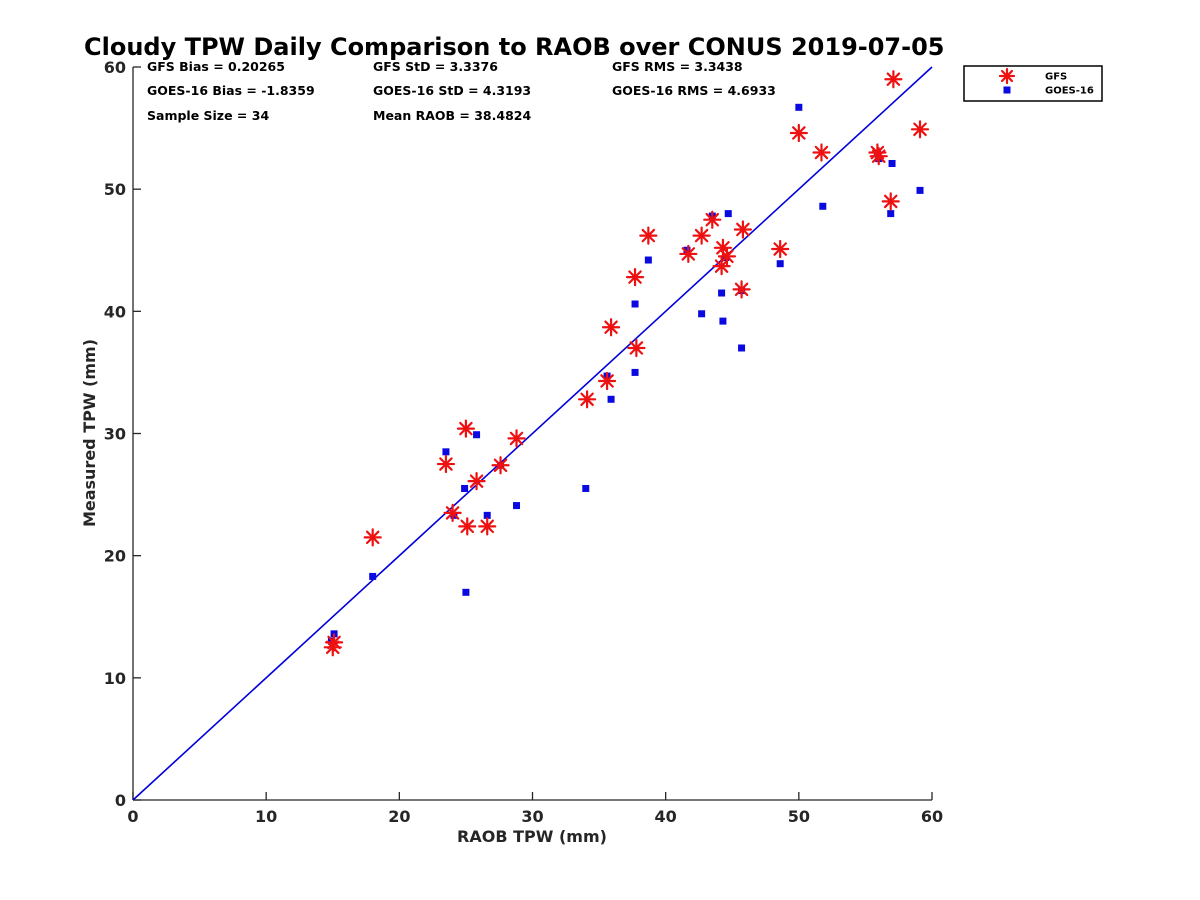 This screenshot has height=900, width=1200. What do you see at coordinates (1056, 77) in the screenshot?
I see `legend-label: GFS` at bounding box center [1056, 77].